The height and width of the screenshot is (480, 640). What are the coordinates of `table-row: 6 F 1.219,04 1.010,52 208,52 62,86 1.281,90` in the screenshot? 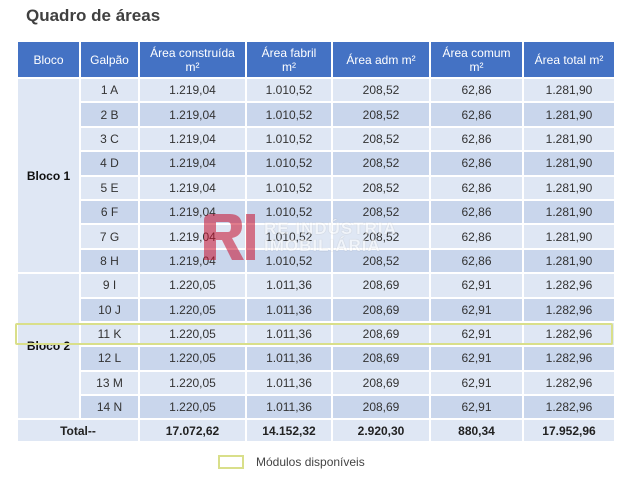 It's located at (316, 212).